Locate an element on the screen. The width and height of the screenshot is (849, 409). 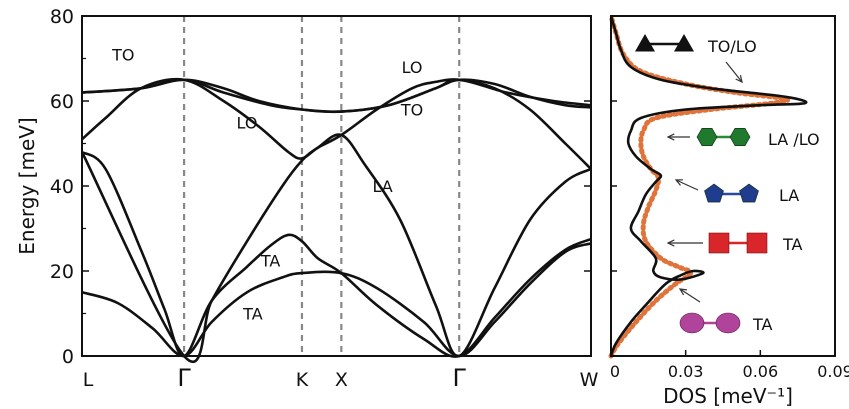
x-tick-label: 0.06 is located at coordinates (761, 371).